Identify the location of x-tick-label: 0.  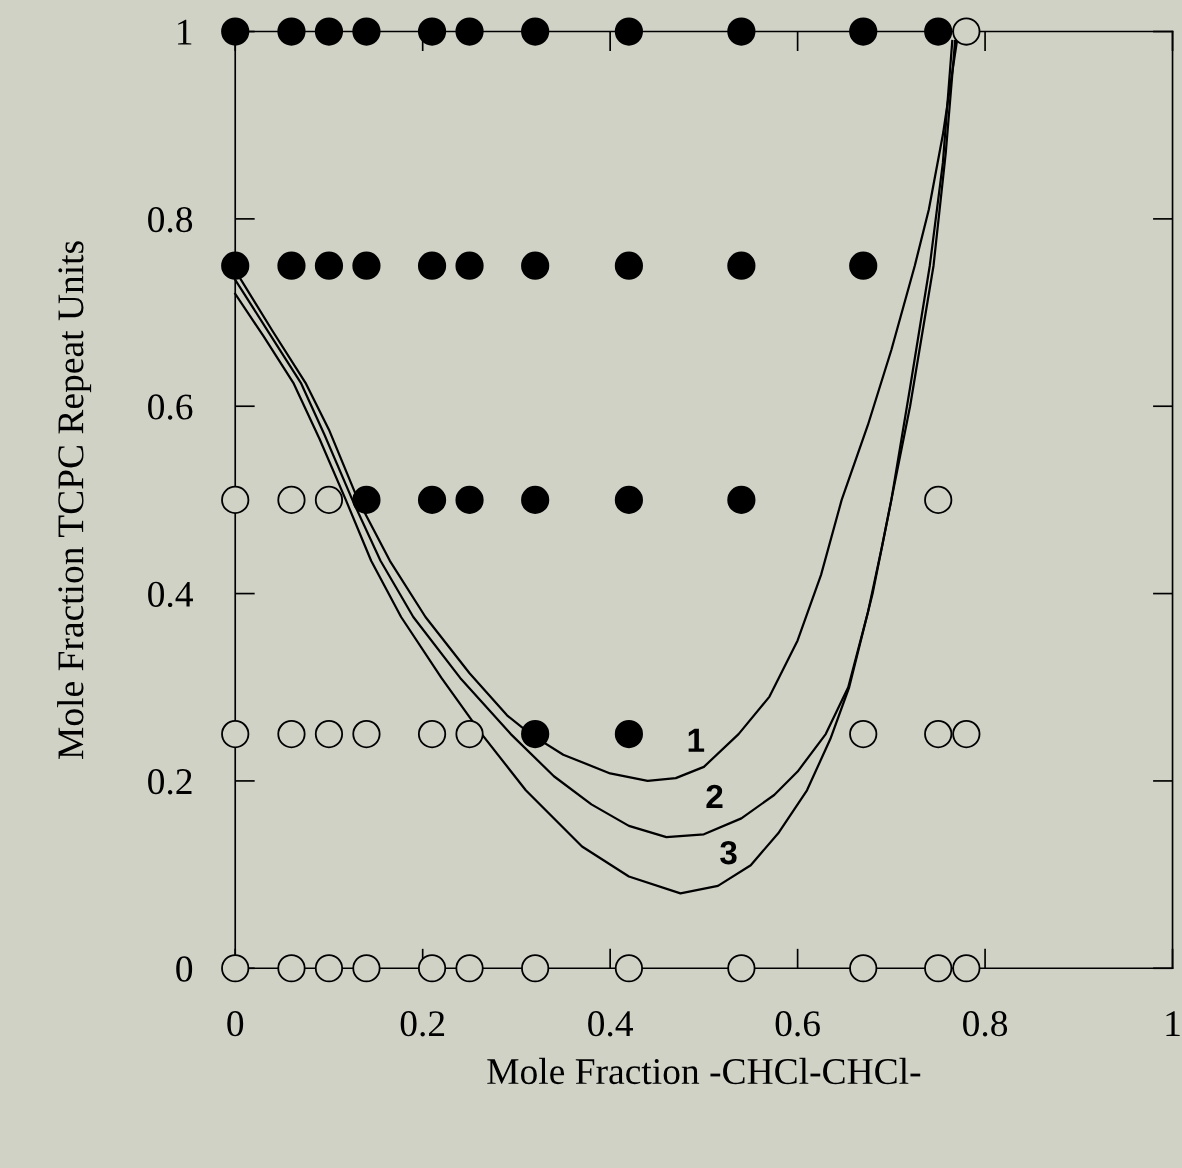
(235, 1024).